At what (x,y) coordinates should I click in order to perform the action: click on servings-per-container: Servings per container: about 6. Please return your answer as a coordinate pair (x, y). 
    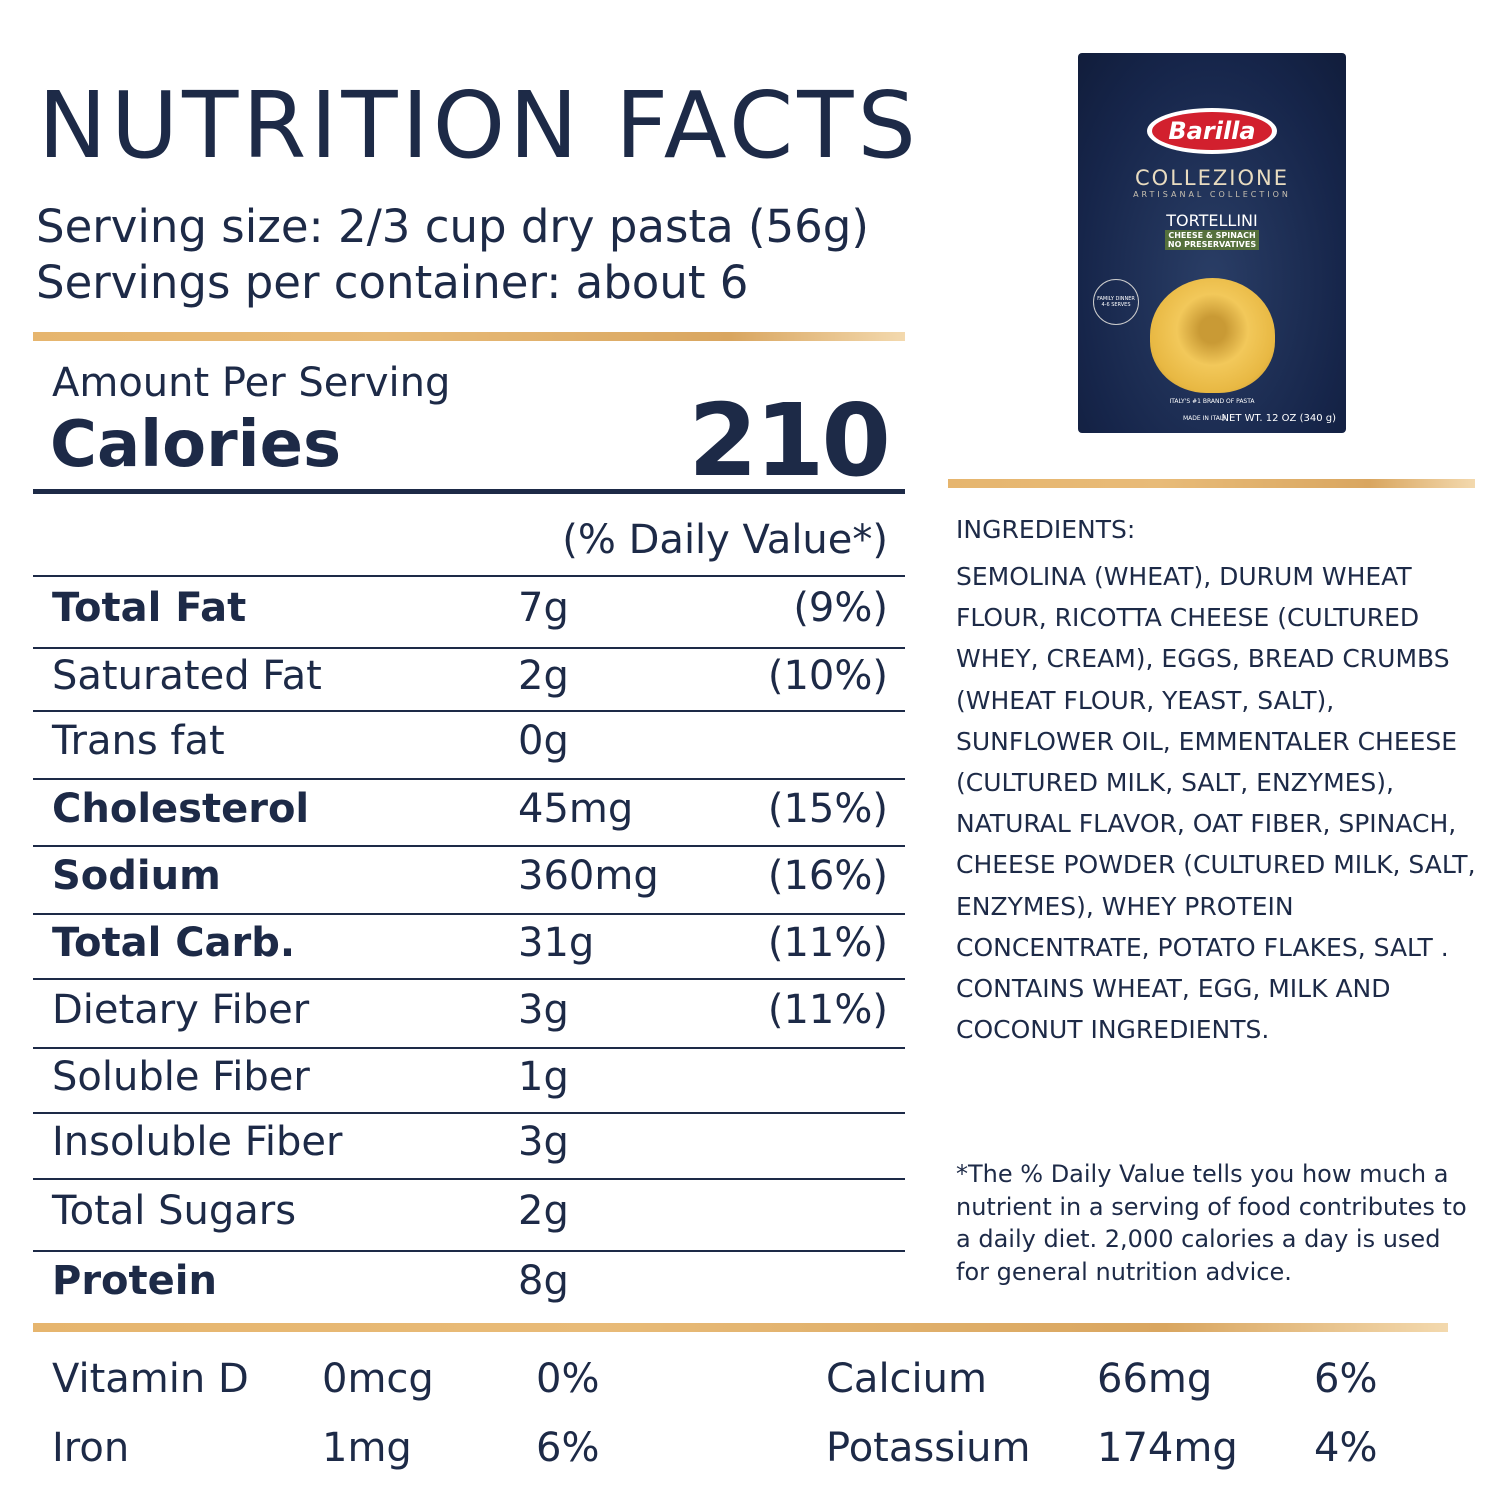
    Looking at the image, I should click on (392, 282).